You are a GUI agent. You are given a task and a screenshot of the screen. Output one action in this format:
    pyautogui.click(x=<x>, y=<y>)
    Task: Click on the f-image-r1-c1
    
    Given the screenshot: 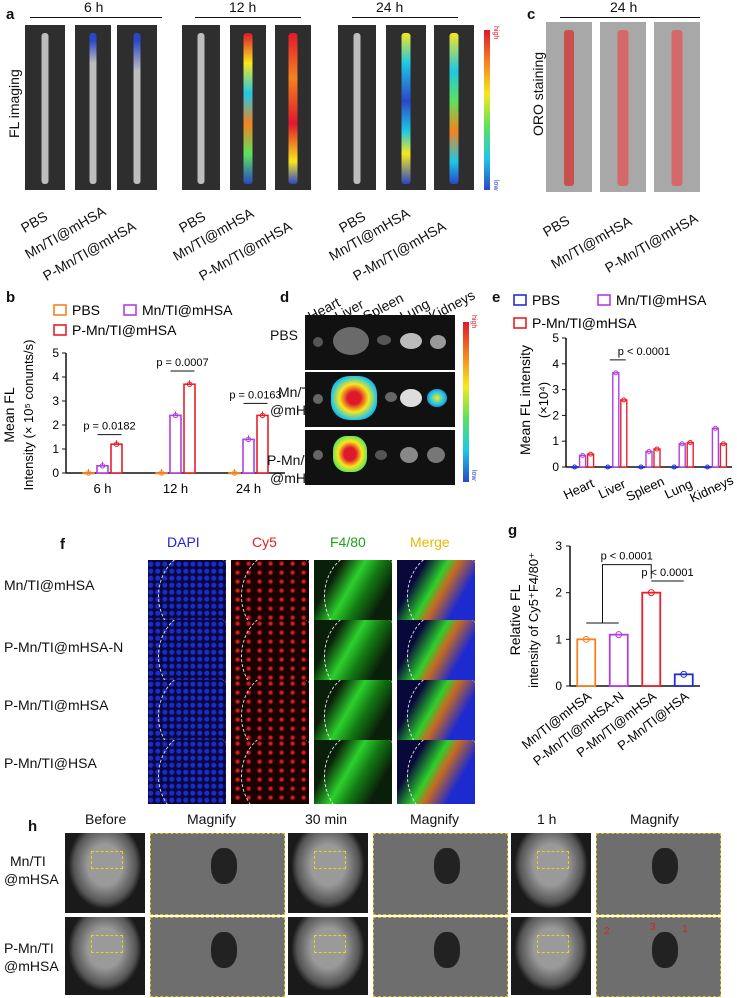 What is the action you would take?
    pyautogui.click(x=187, y=592)
    